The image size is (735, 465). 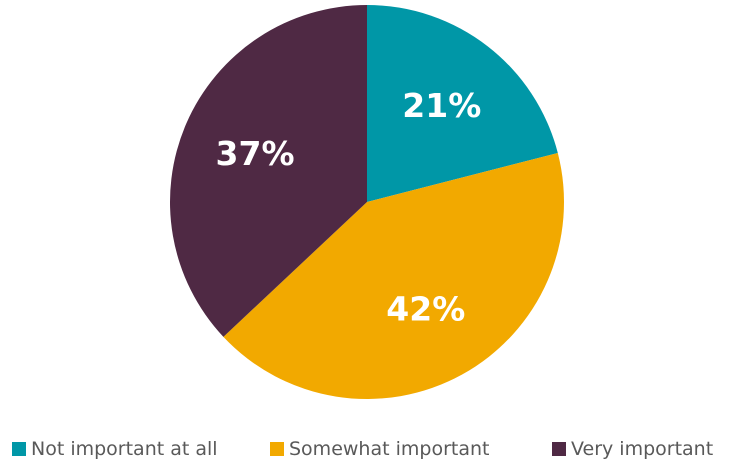 I want to click on data-label-not-important: 21%, so click(x=441, y=105).